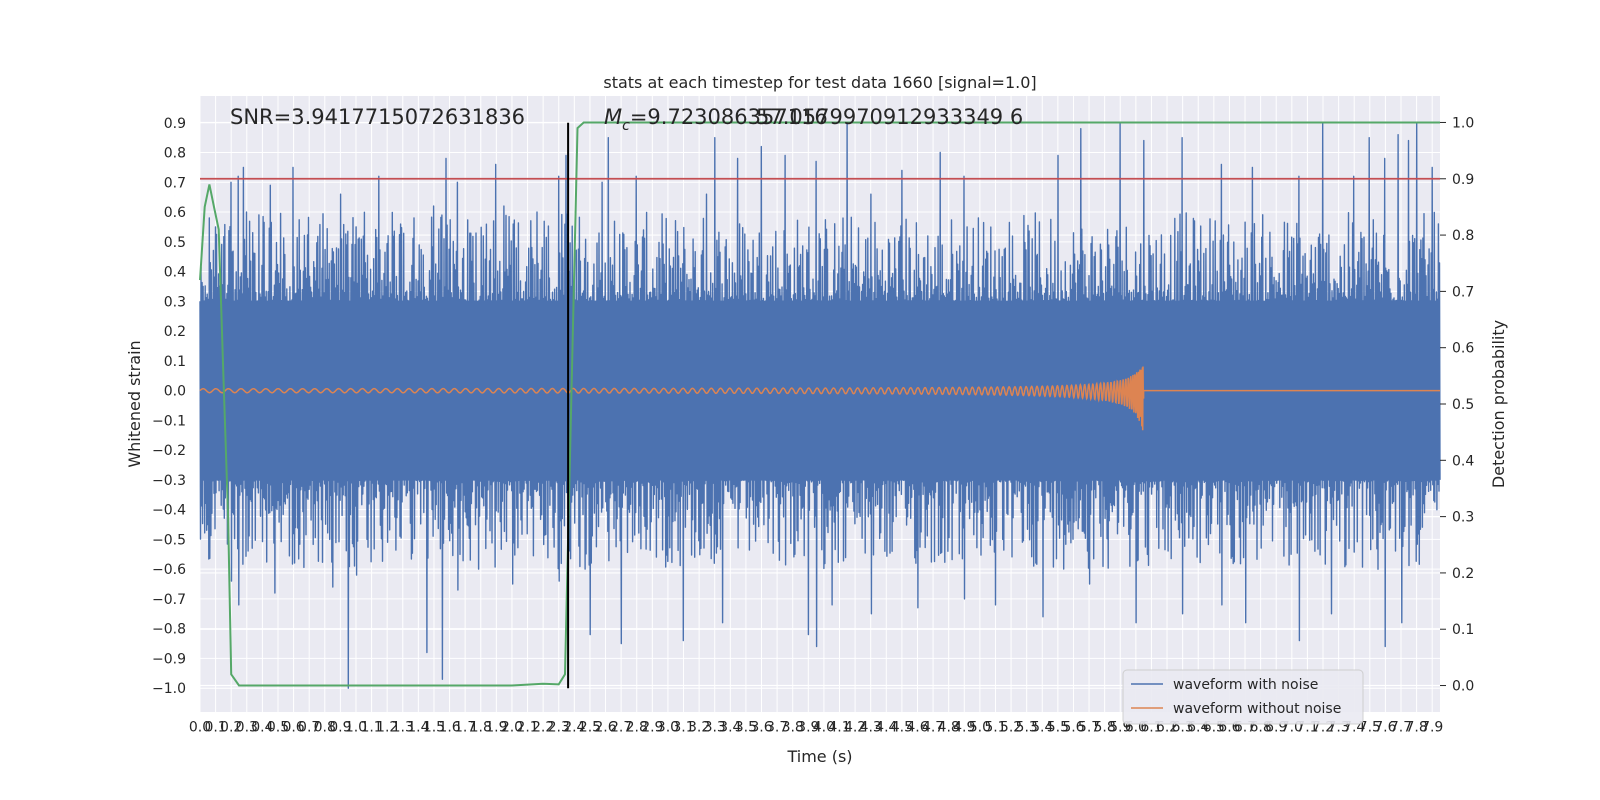  I want to click on y2-tick-label: 0.2, so click(1463, 574).